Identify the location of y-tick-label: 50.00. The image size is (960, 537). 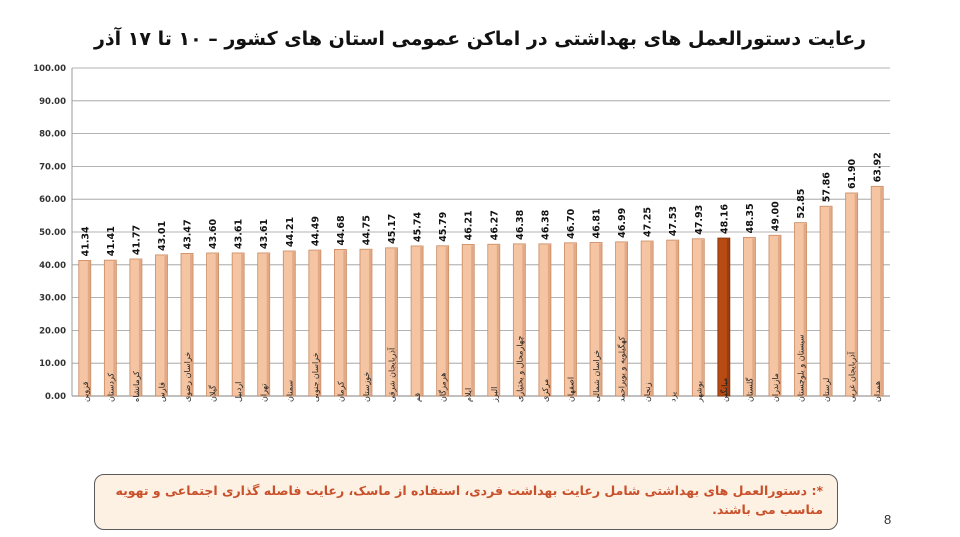
(52, 233).